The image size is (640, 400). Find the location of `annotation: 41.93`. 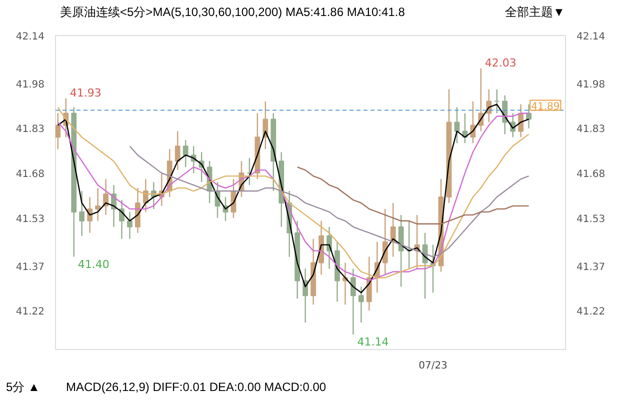

annotation: 41.93 is located at coordinates (86, 93).